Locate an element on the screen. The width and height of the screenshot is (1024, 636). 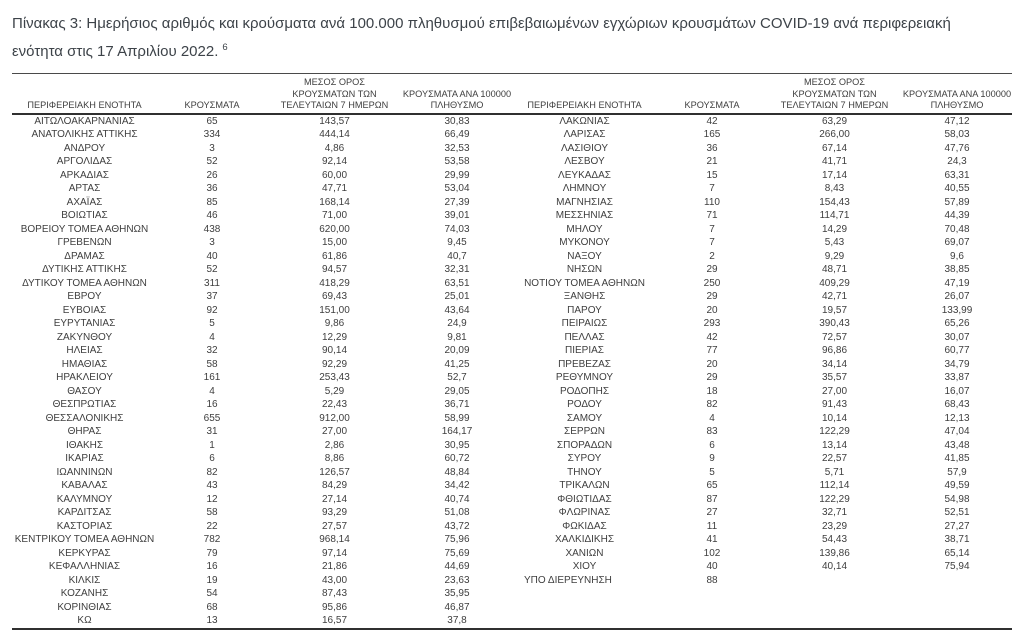
per100k-cell: 75,69 is located at coordinates (457, 553).